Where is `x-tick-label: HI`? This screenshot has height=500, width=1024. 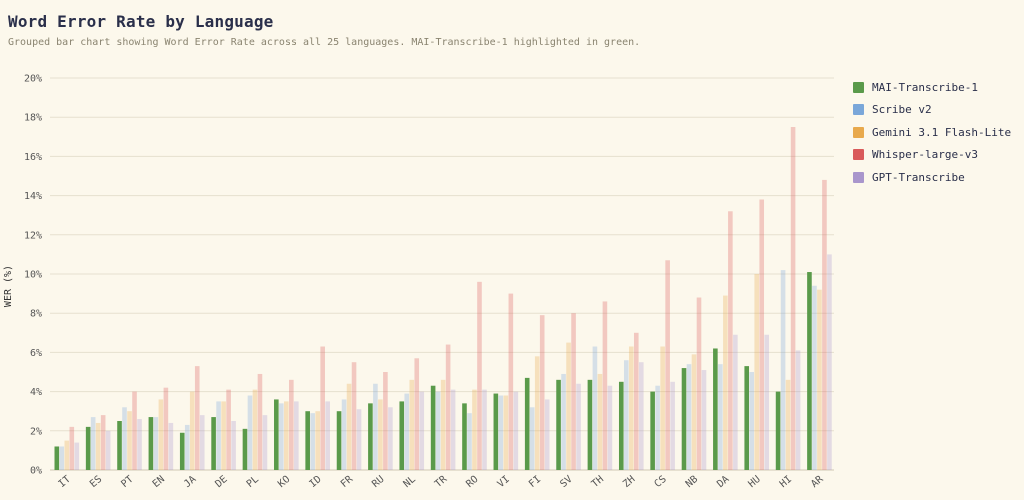 x-tick-label: HI is located at coordinates (786, 482).